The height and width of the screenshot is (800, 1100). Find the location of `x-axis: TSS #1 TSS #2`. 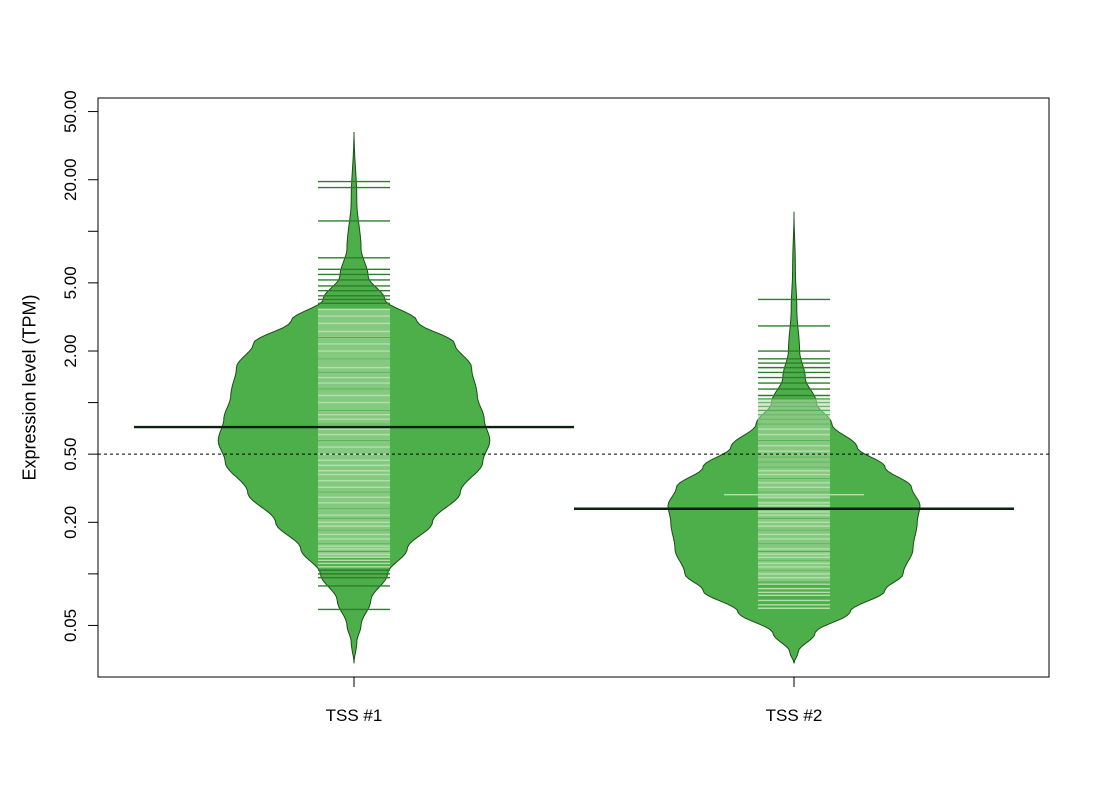

x-axis: TSS #1 TSS #2 is located at coordinates (574, 701).